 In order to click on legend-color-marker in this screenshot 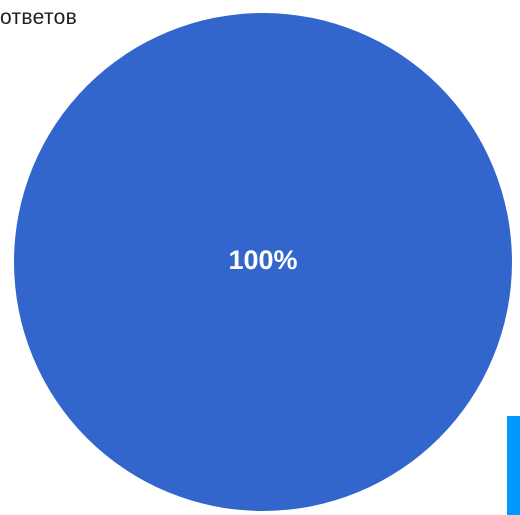, I will do `click(513, 465)`.